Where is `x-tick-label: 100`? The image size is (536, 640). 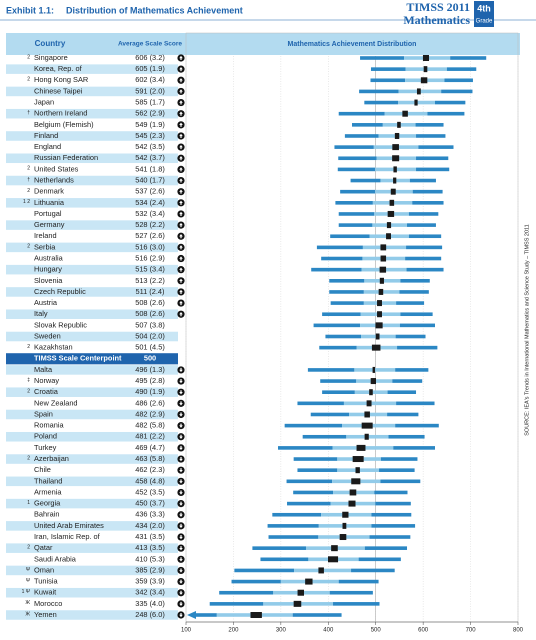 x-tick-label: 100 is located at coordinates (186, 631).